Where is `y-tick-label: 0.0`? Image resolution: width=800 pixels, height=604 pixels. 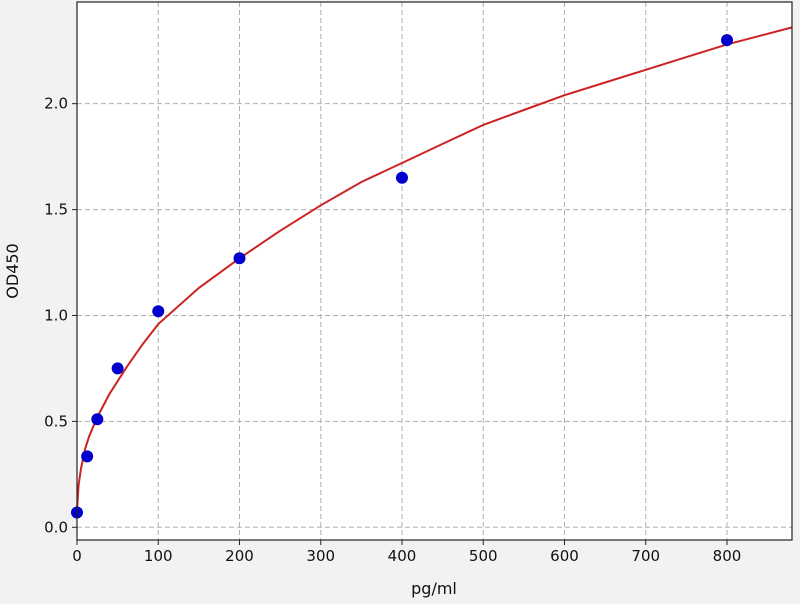
y-tick-label: 0.0 is located at coordinates (56, 527).